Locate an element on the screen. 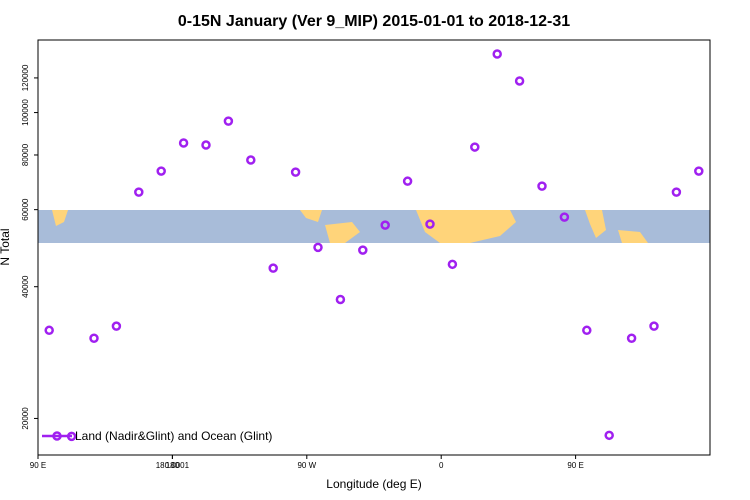 This screenshot has width=750, height=500. y-axis-label: N Total is located at coordinates (6, 246).